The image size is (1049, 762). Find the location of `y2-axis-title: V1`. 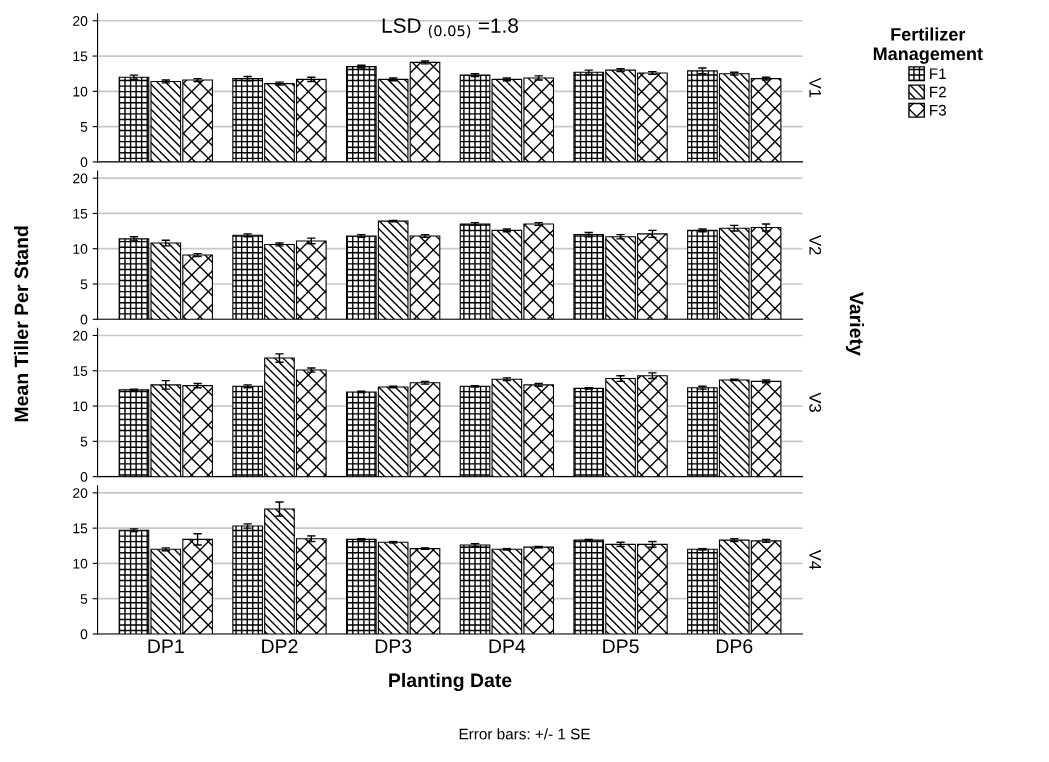

y2-axis-title: V1 is located at coordinates (815, 87).